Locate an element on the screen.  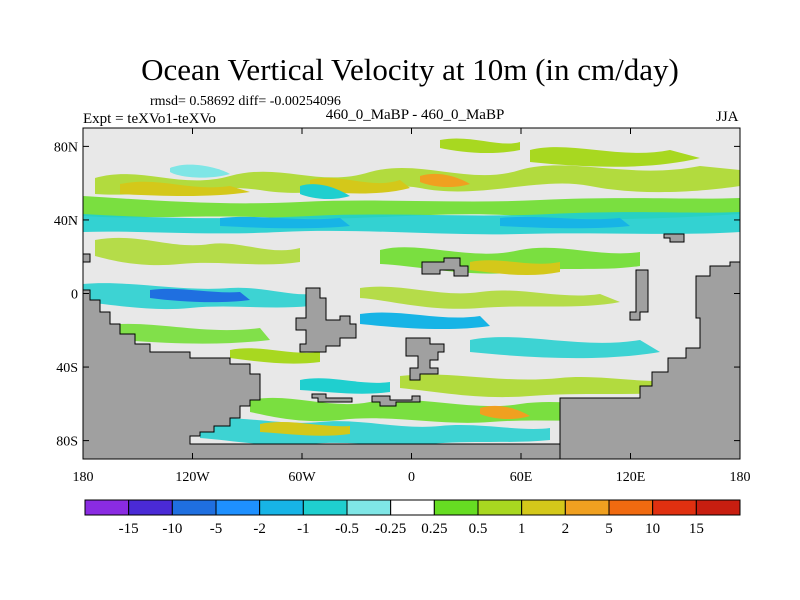
x-tick-label: 60E is located at coordinates (521, 477).